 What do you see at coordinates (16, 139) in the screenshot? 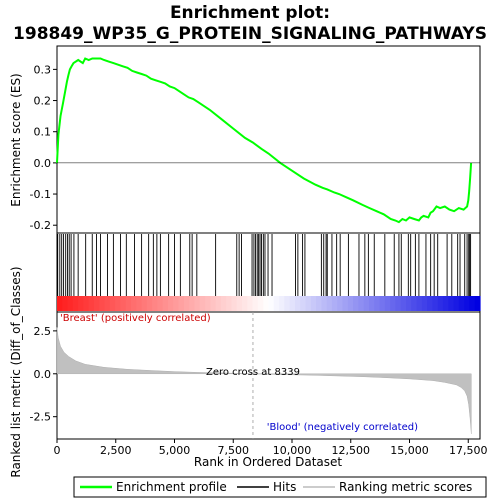
I see `es-ylabel: Enrichment score (ES)` at bounding box center [16, 139].